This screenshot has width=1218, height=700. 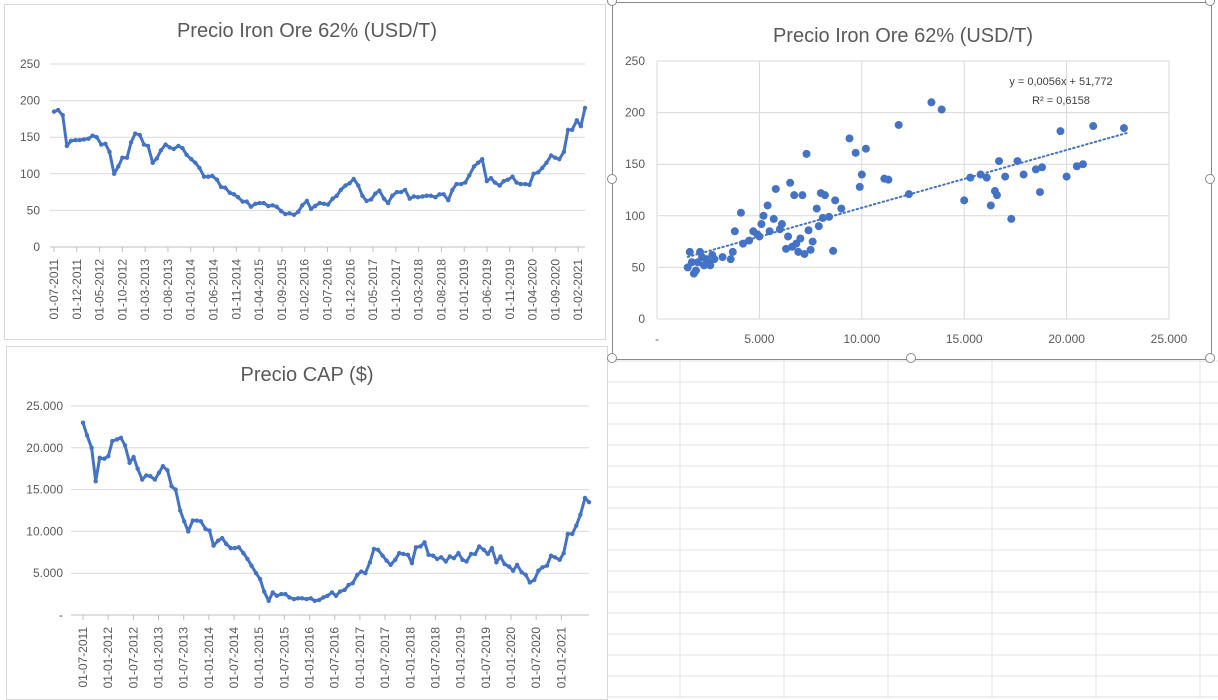 What do you see at coordinates (1210, 358) in the screenshot?
I see `resize-handle-bottom-right` at bounding box center [1210, 358].